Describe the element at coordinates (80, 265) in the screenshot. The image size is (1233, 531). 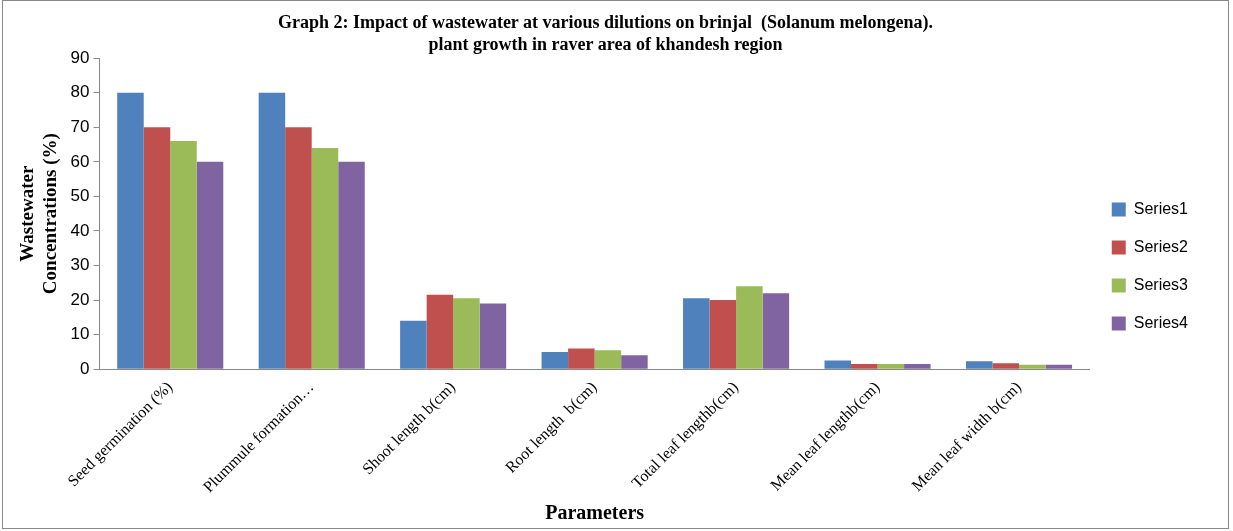
I see `y-tick-label: 30` at that location.